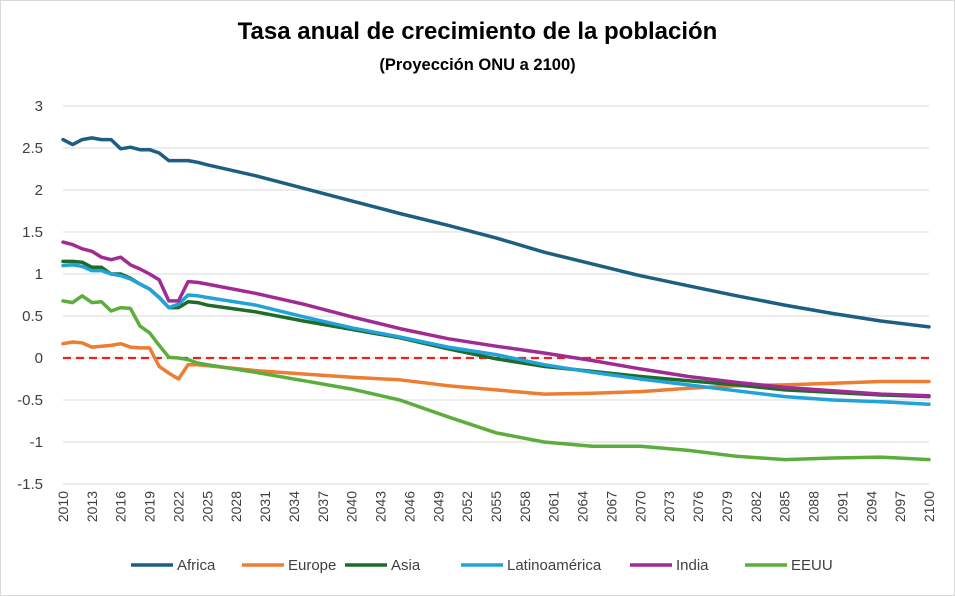  I want to click on x-tick-label: 2040, so click(352, 506).